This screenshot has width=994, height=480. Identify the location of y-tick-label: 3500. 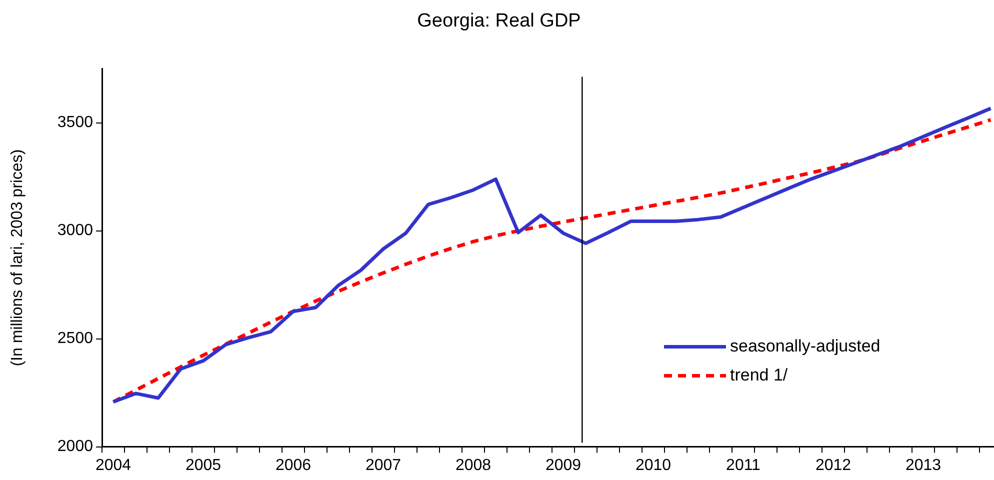
(75, 123).